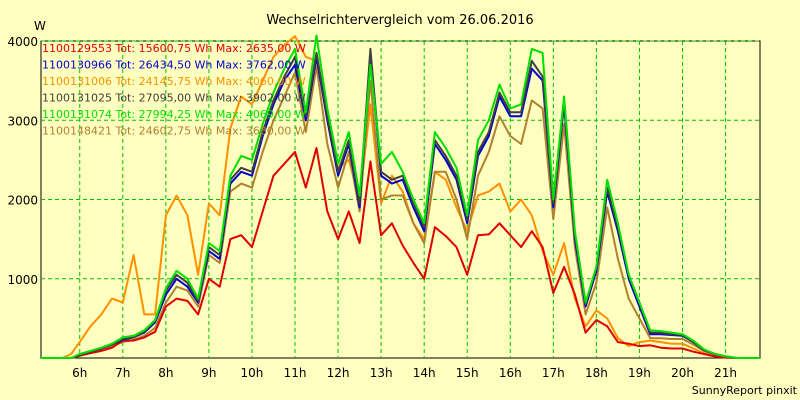 The width and height of the screenshot is (800, 400). I want to click on x-tick-label: 21h, so click(725, 373).